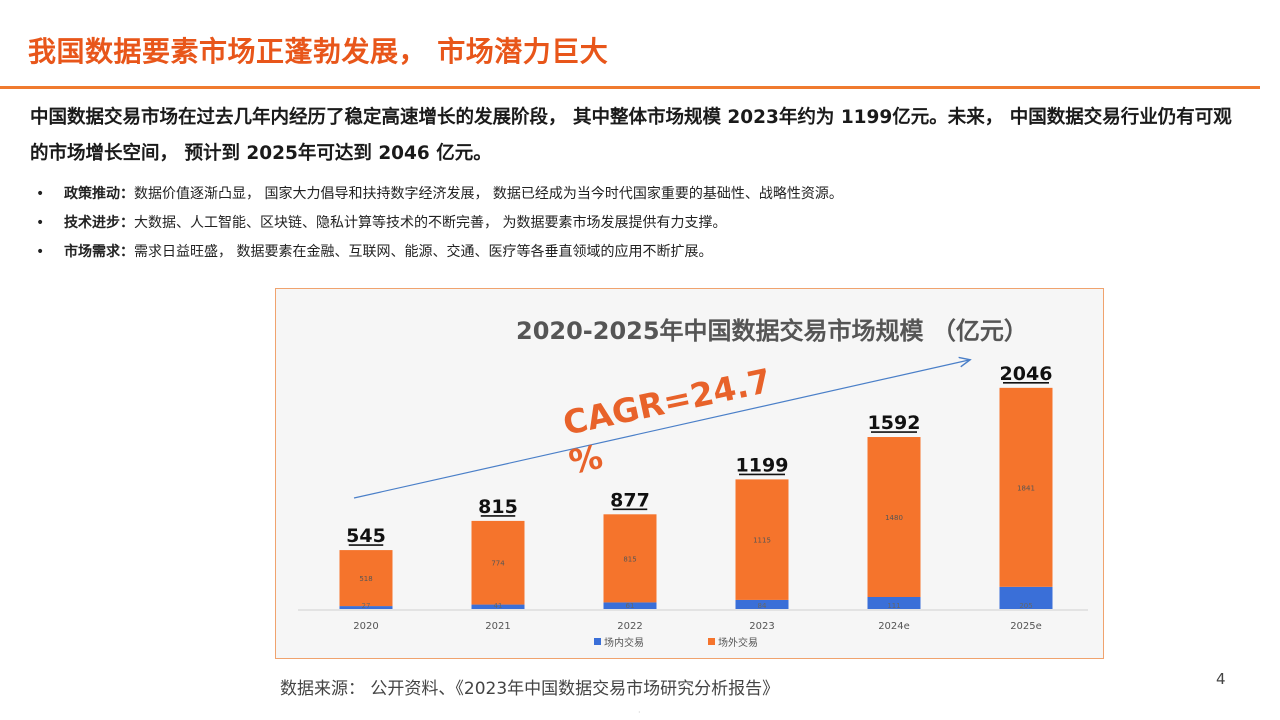 This screenshot has width=1280, height=720. What do you see at coordinates (738, 642) in the screenshot?
I see `legend-label: 场外交易` at bounding box center [738, 642].